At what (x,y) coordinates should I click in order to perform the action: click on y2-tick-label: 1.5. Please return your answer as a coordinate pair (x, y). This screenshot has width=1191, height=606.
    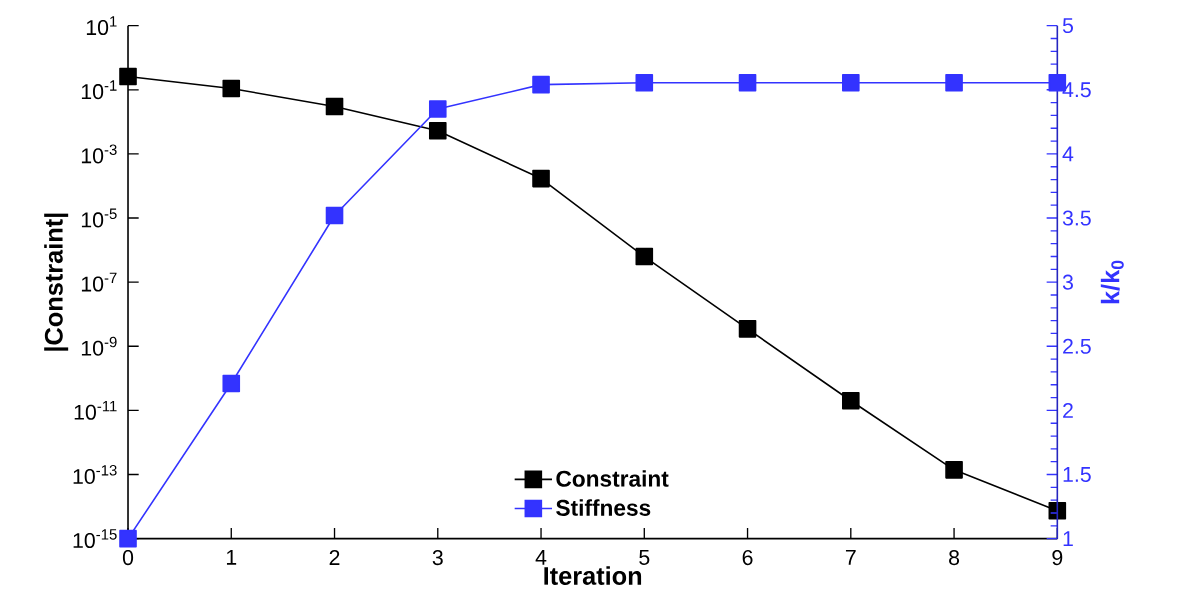
    Looking at the image, I should click on (1077, 474).